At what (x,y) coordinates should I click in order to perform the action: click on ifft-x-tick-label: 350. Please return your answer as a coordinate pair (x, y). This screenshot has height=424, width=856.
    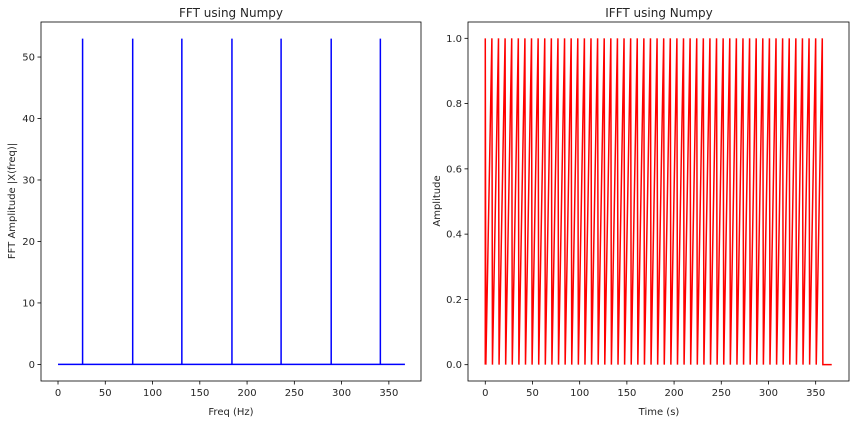
    Looking at the image, I should click on (815, 393).